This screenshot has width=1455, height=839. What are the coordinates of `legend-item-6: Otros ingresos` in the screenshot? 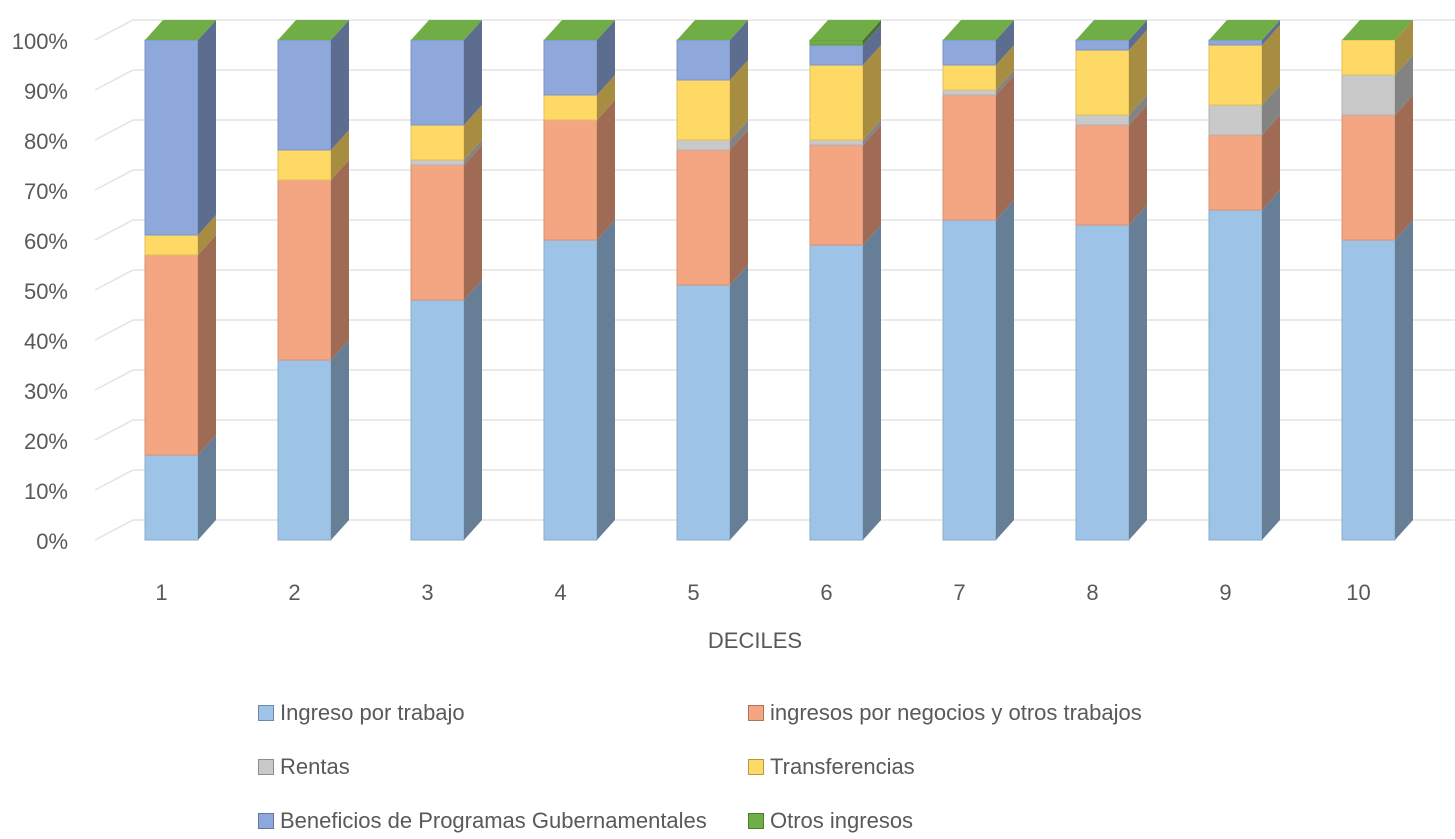 It's located at (830, 821).